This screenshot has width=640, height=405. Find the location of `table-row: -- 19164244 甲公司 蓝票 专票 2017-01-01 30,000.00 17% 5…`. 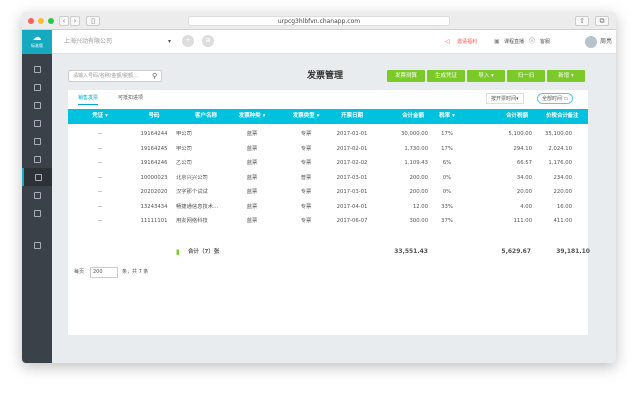

table-row: -- 19164244 甲公司 蓝票 专票 2017-01-01 30,000.00 17% 5… is located at coordinates (328, 134).